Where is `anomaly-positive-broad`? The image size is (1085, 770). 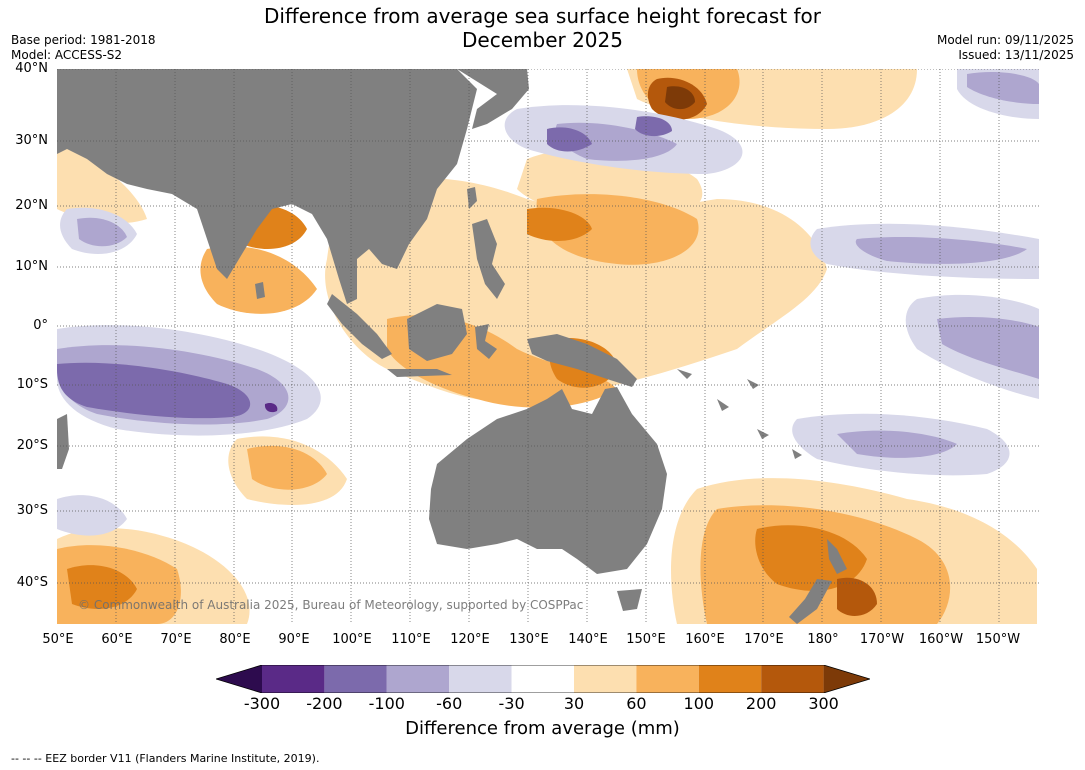
anomaly-positive-broad is located at coordinates (102, 181).